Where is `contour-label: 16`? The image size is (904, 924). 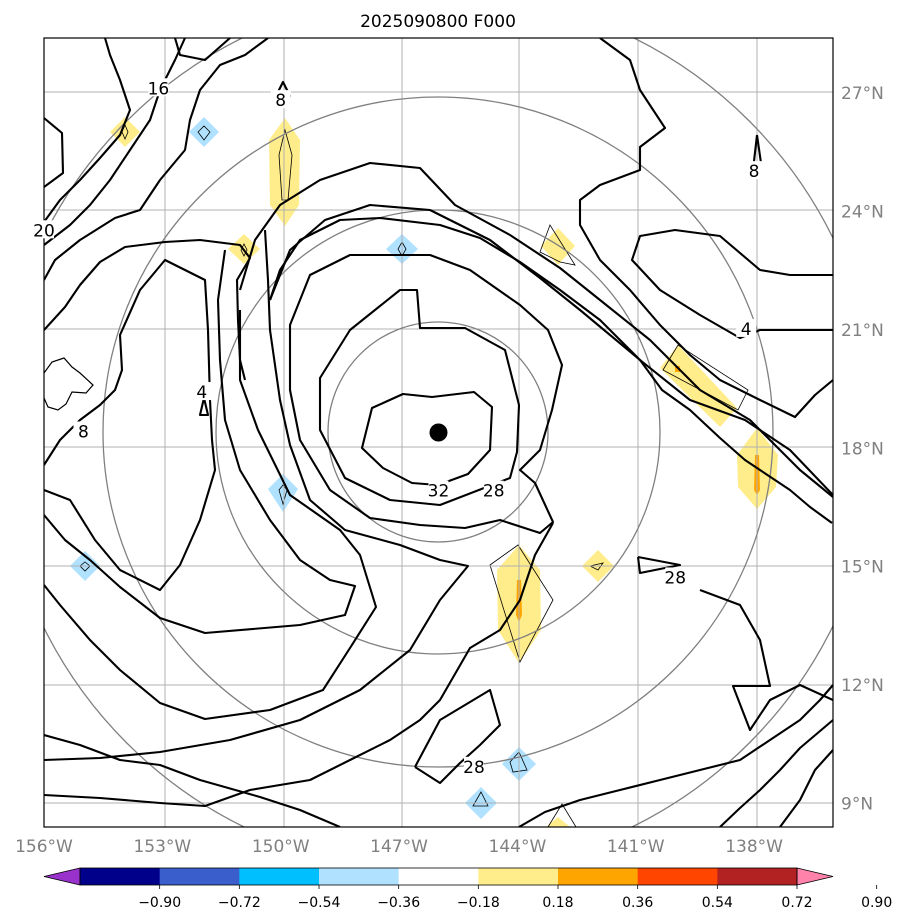
contour-label: 16 is located at coordinates (159, 89).